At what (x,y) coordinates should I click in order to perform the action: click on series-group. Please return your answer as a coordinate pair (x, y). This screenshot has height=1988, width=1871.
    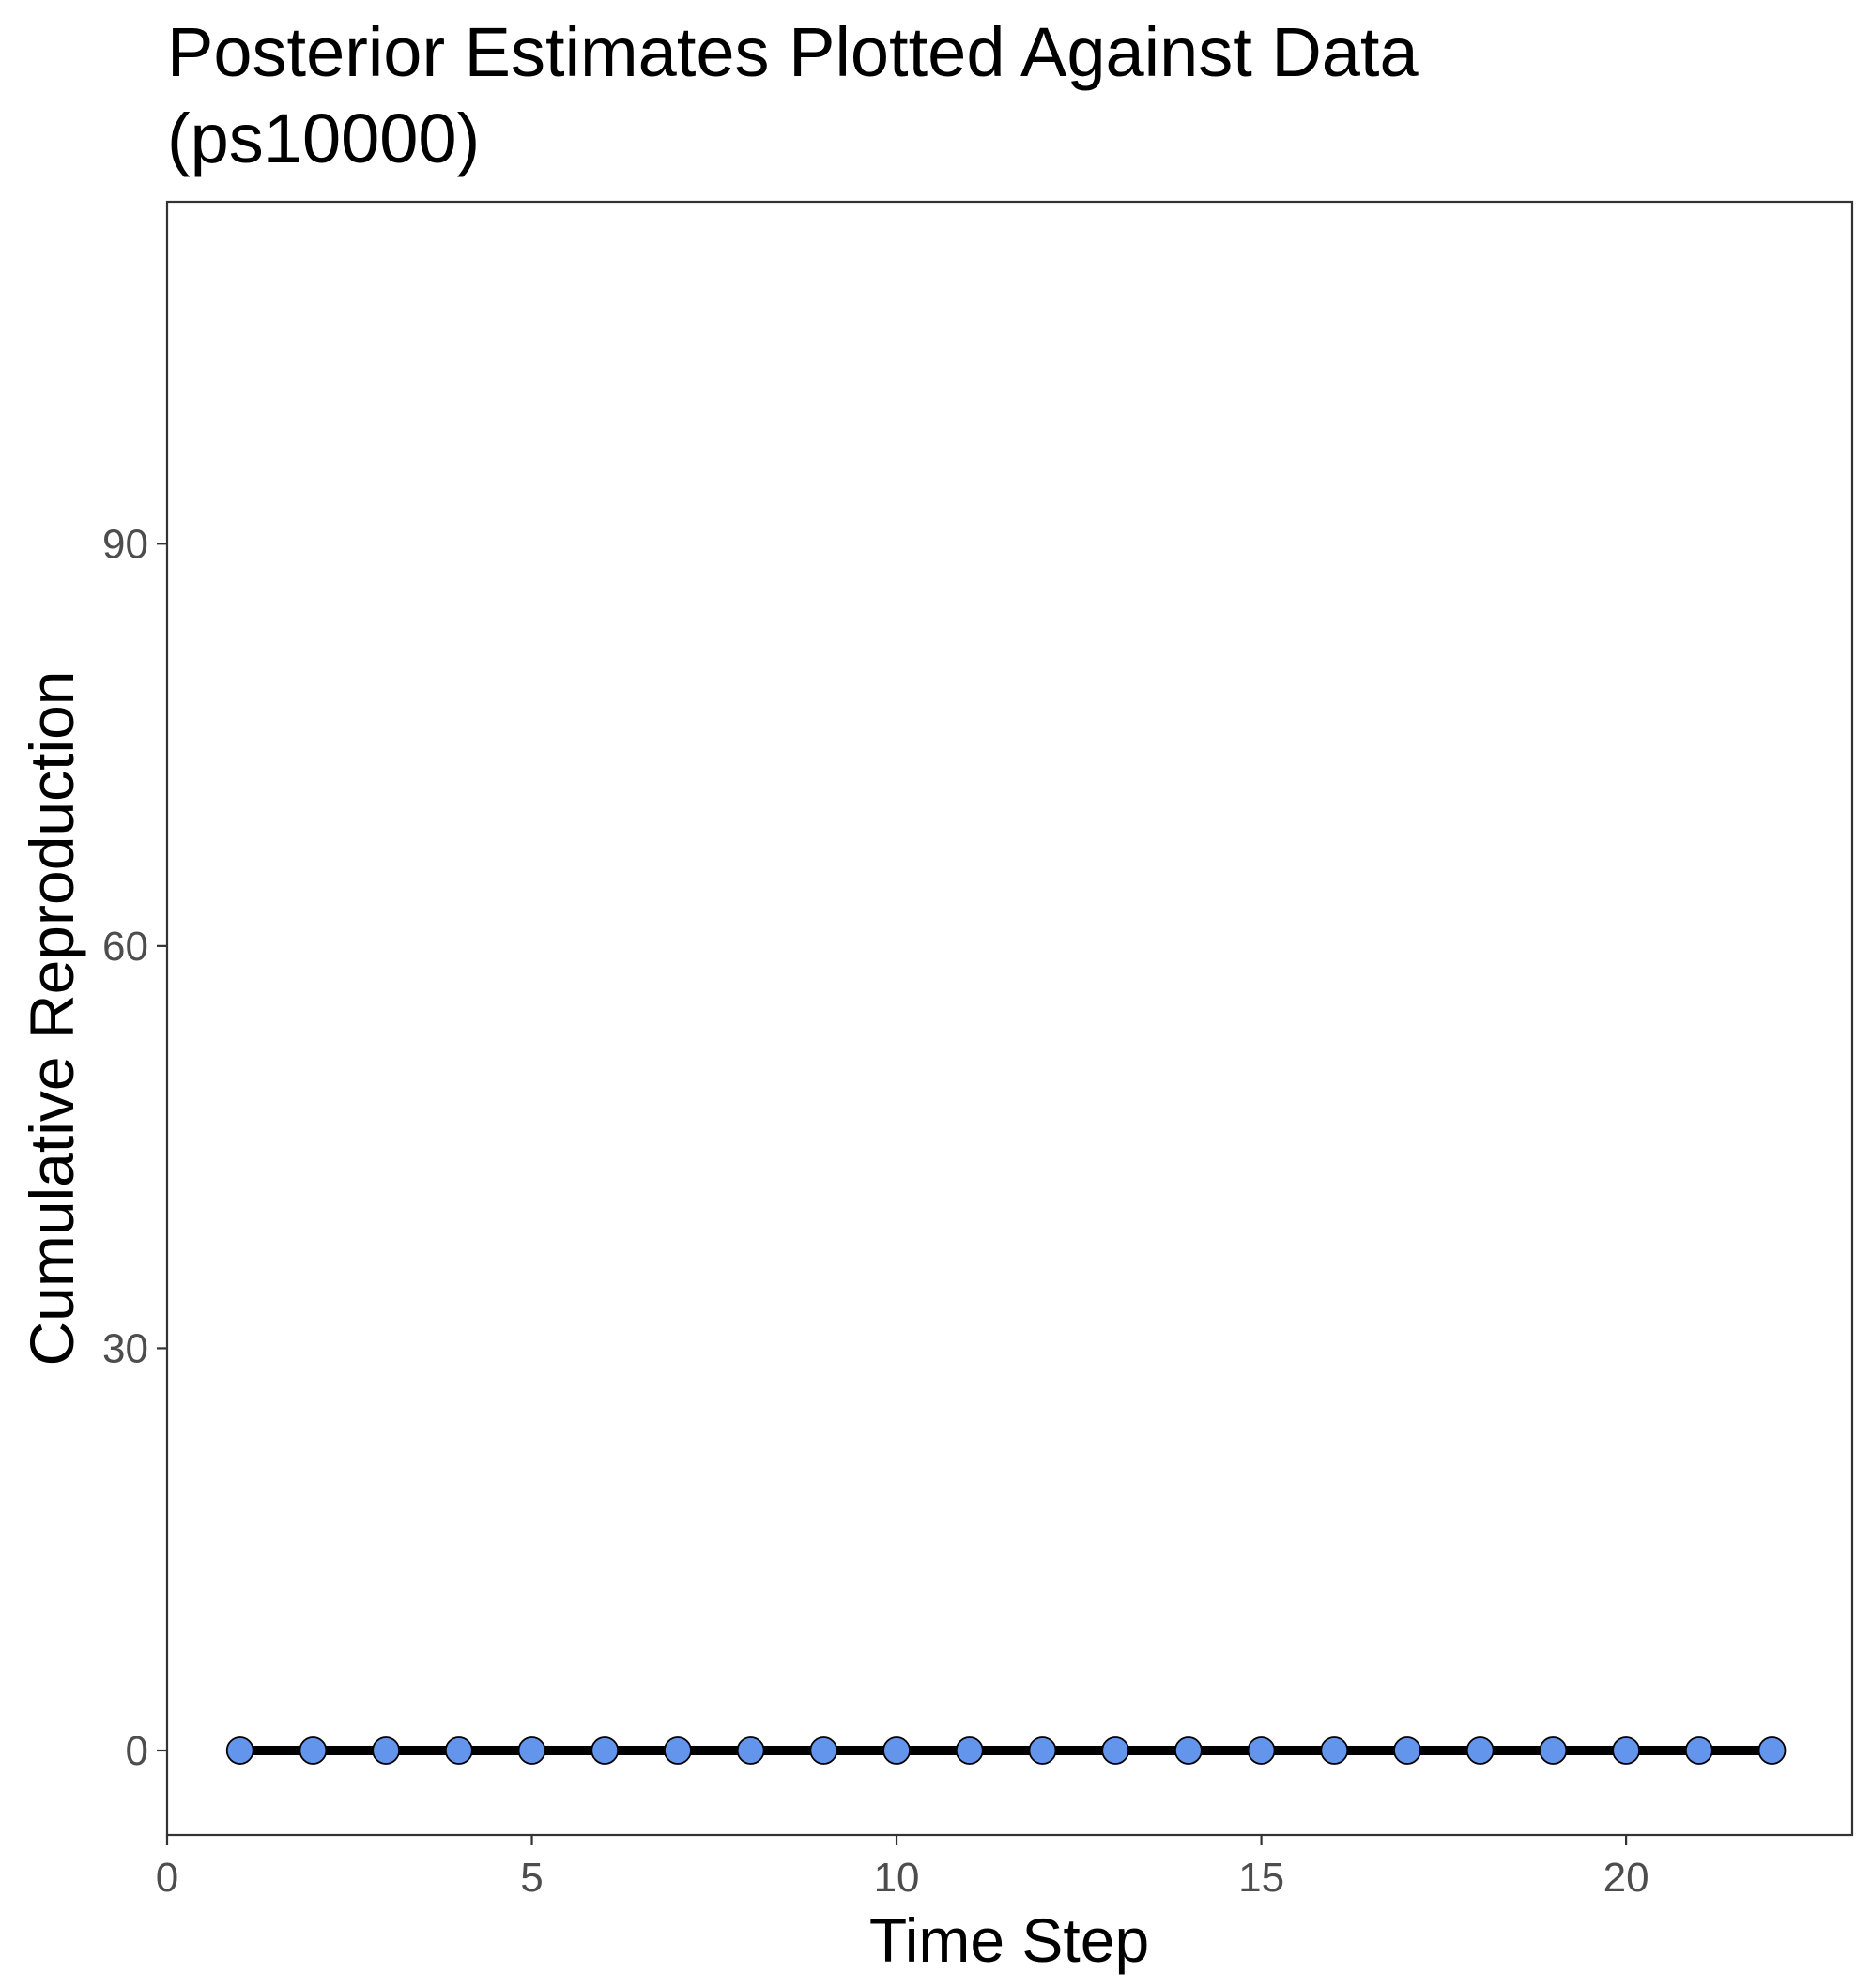
    Looking at the image, I should click on (1006, 1750).